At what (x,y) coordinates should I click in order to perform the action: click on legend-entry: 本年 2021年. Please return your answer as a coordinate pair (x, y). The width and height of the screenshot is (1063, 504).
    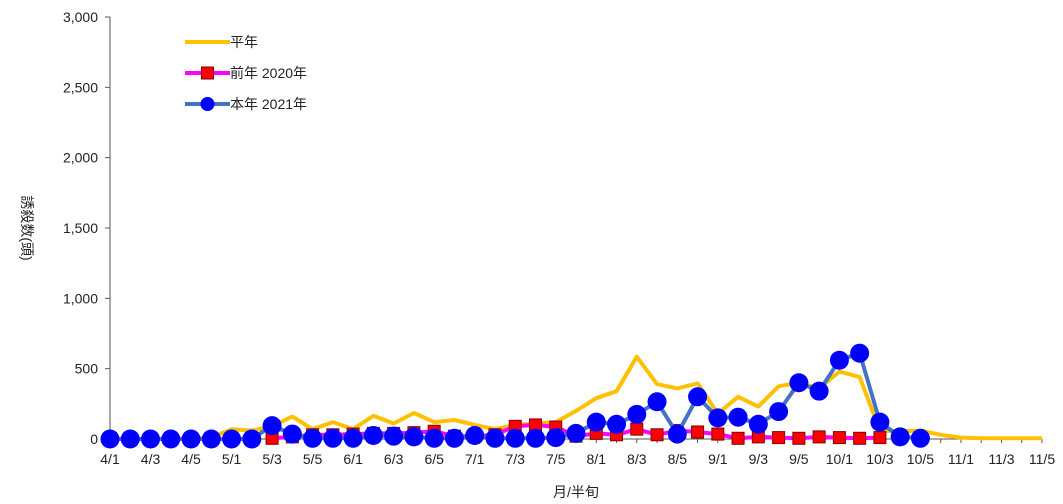
    Looking at the image, I should click on (246, 104).